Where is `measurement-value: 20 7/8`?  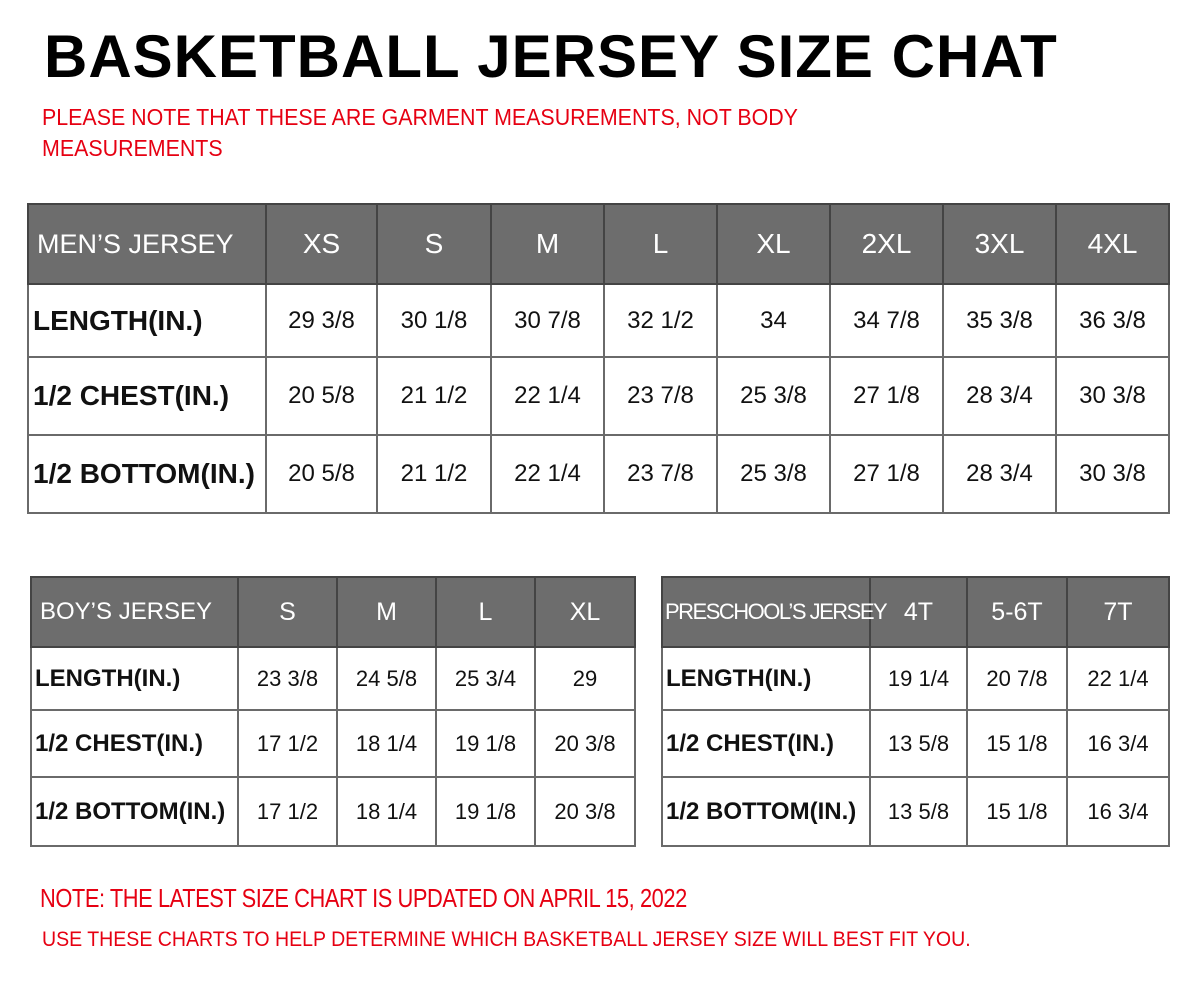 measurement-value: 20 7/8 is located at coordinates (1017, 678).